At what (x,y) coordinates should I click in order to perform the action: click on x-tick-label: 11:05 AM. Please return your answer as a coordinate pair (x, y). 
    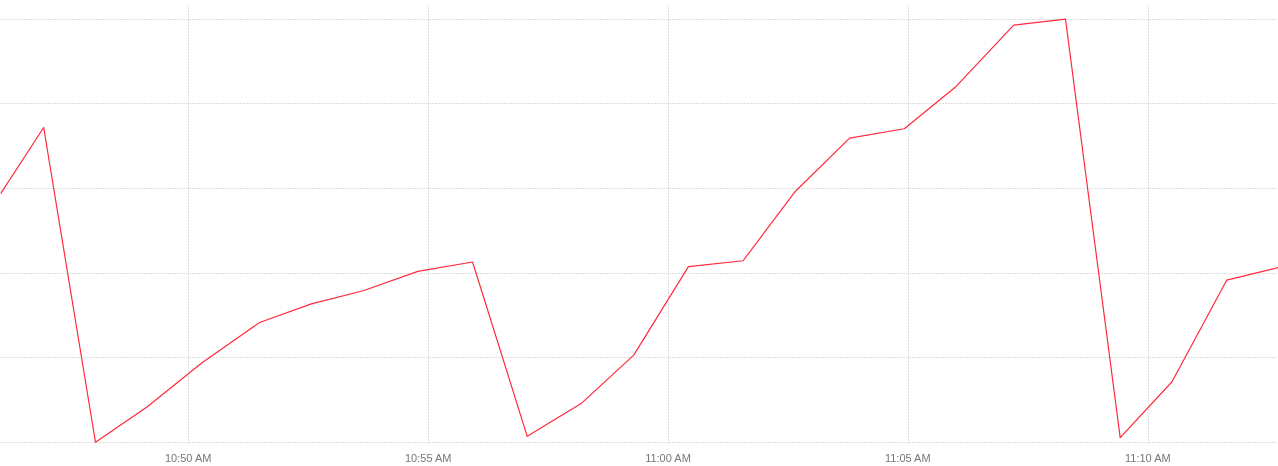
    Looking at the image, I should click on (907, 457).